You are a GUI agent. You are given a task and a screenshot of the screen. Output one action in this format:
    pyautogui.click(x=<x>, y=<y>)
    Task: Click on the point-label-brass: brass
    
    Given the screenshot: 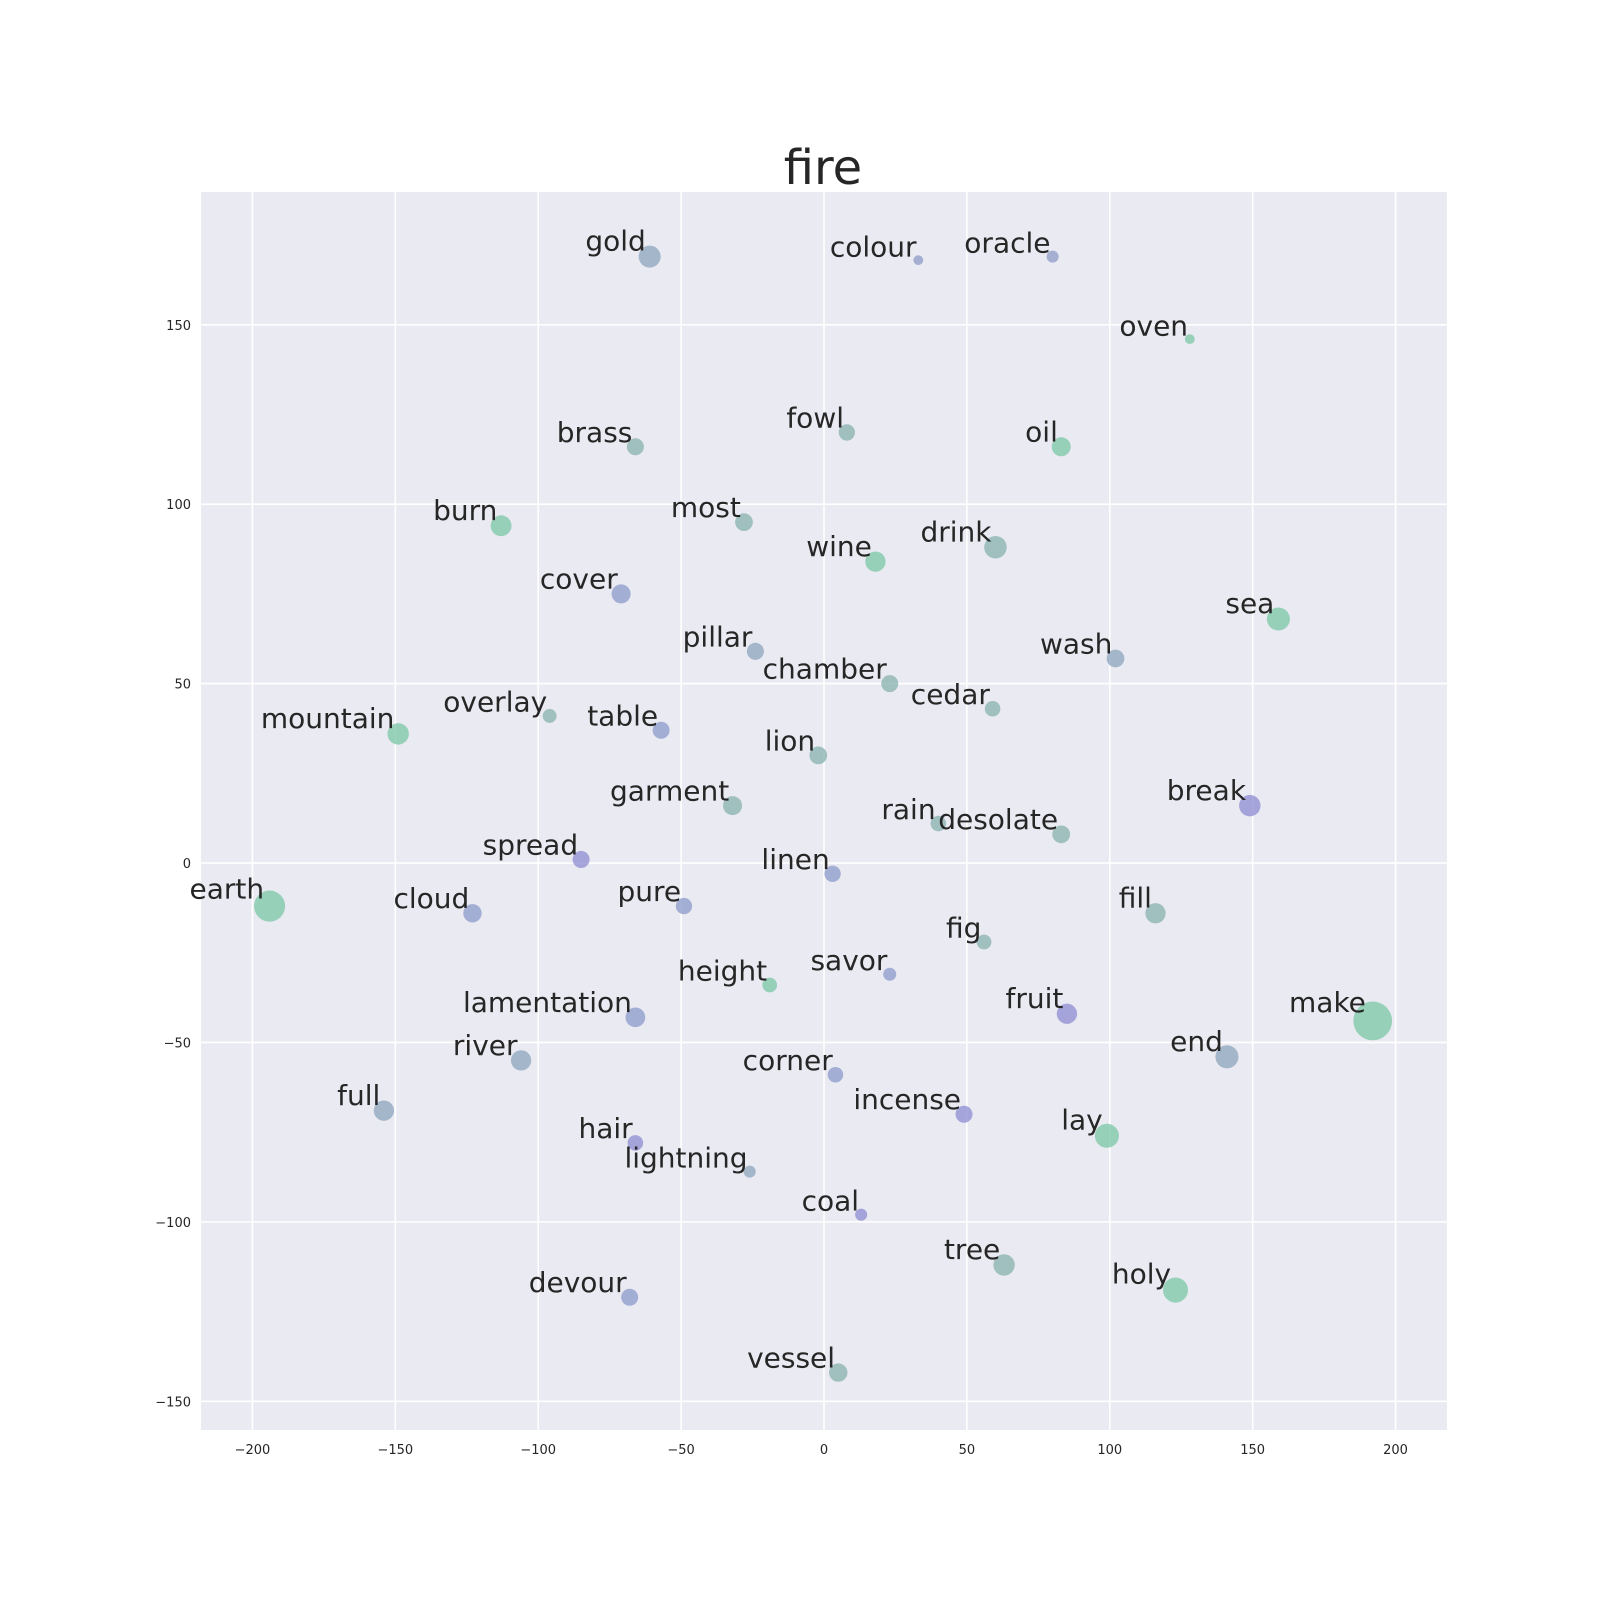 What is the action you would take?
    pyautogui.click(x=595, y=432)
    